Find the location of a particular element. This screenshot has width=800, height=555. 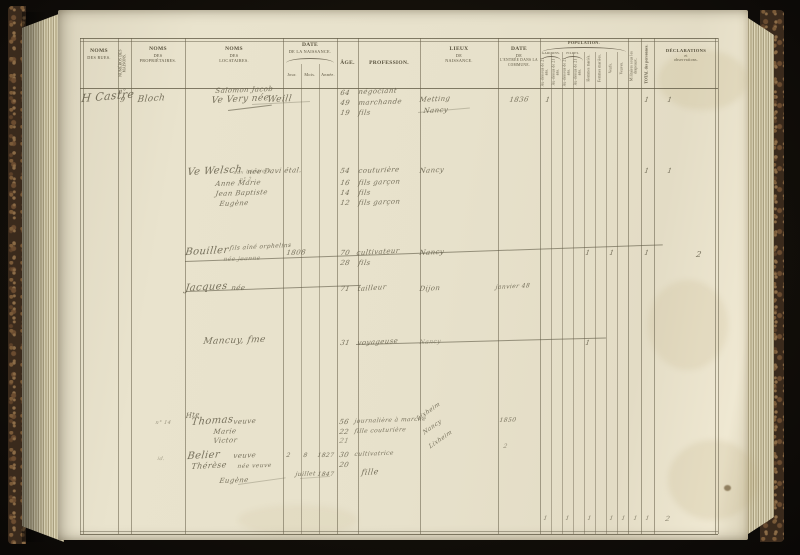

col-header-profession: PROFESSION. is located at coordinates (389, 63).